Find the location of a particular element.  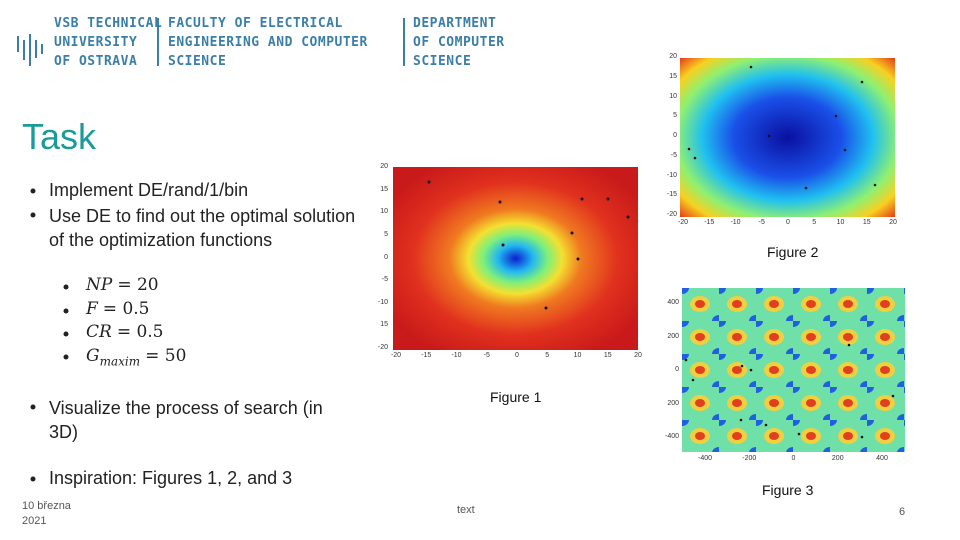

x-tick-label: -400 is located at coordinates (704, 458).